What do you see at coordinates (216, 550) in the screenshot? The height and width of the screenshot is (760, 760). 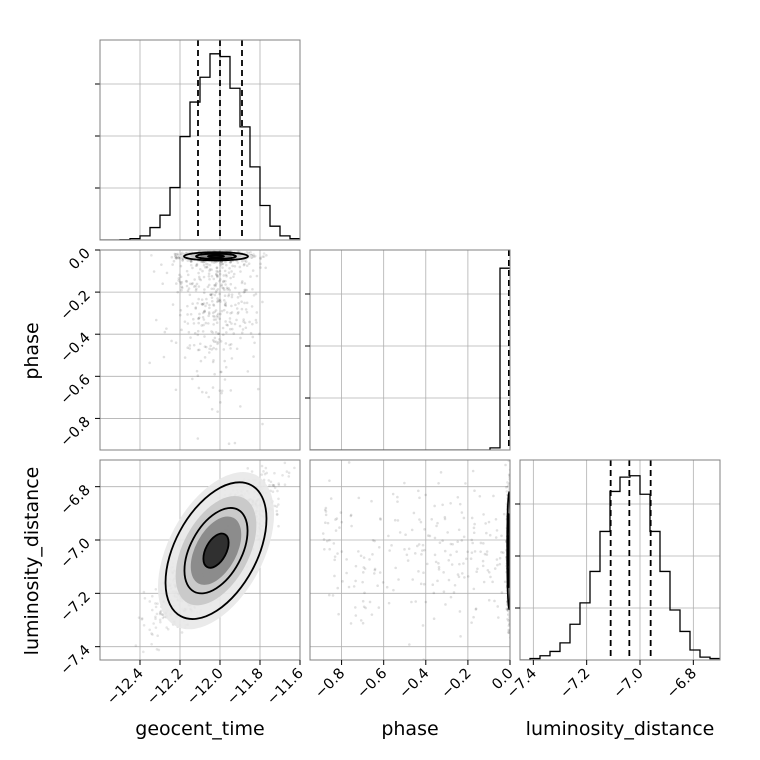 I see `contour-line` at bounding box center [216, 550].